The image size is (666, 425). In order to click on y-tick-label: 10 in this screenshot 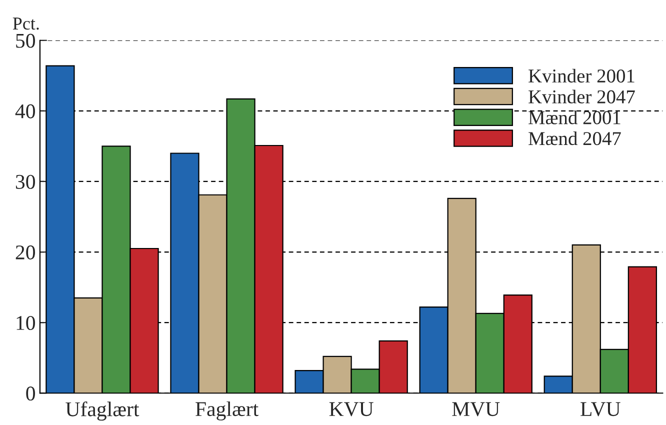, I will do `click(25, 323)`.